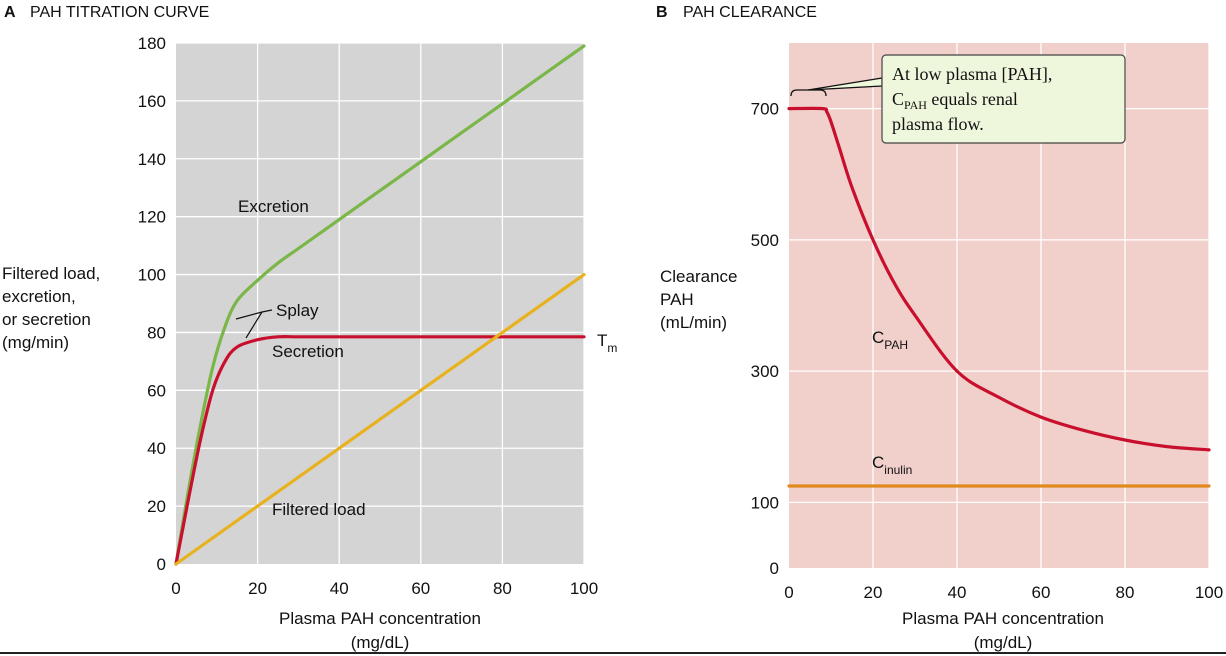 Image resolution: width=1226 pixels, height=656 pixels. What do you see at coordinates (161, 564) in the screenshot?
I see `panel-a-y-tick-label: 0` at bounding box center [161, 564].